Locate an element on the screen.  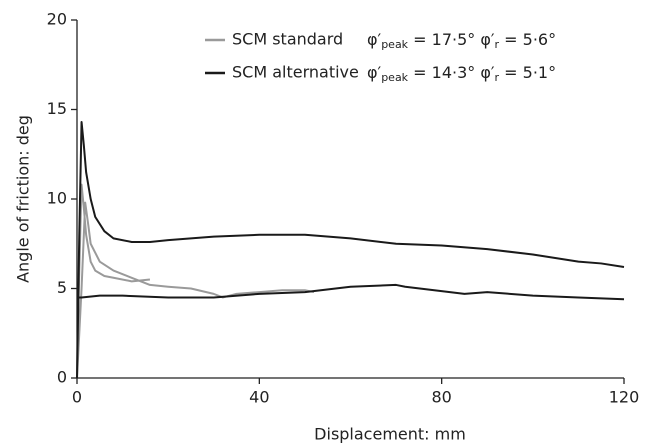
note-text: = 17·5° φ′ is located at coordinates (451, 39).